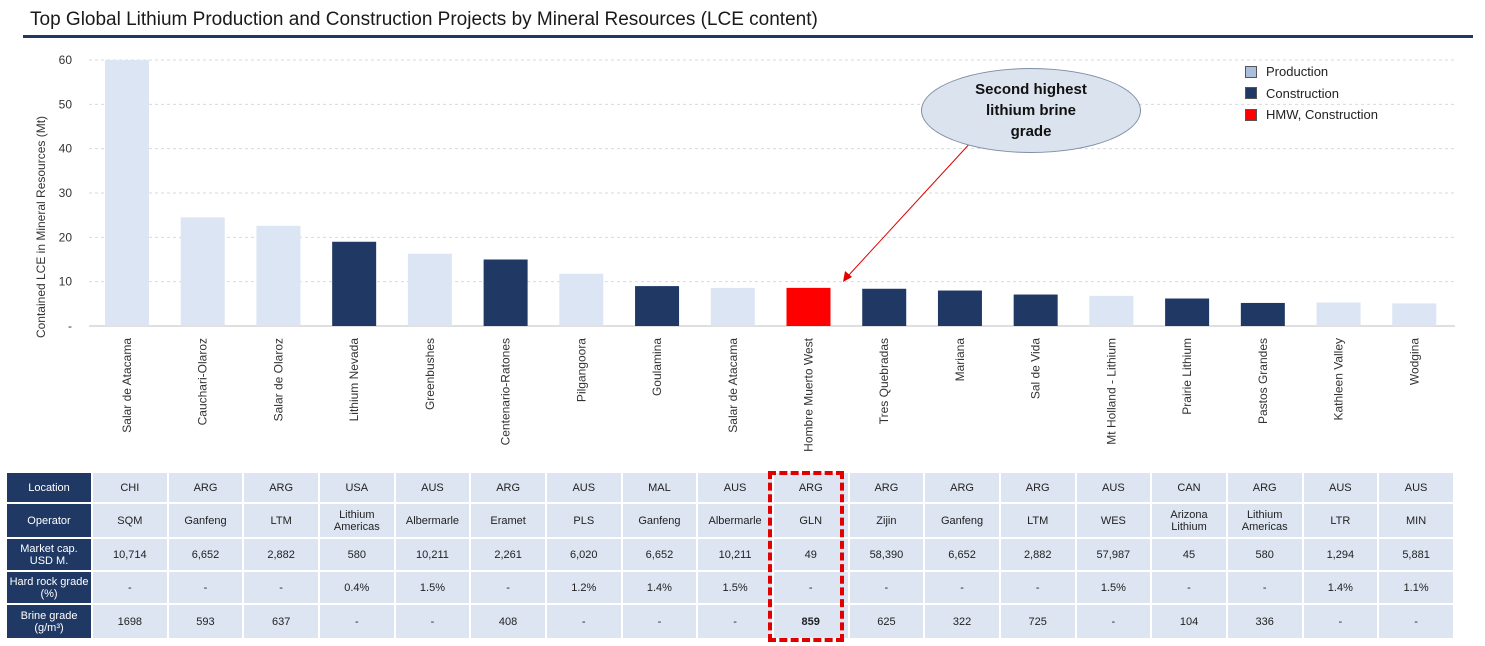  What do you see at coordinates (886, 520) in the screenshot?
I see `table-cell: Zijin` at bounding box center [886, 520].